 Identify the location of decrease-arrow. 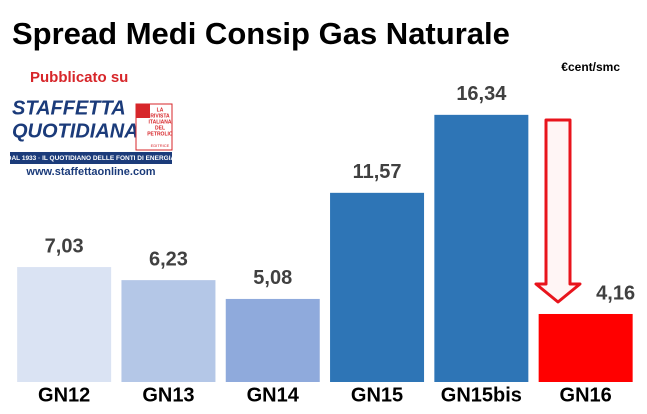
(558, 211).